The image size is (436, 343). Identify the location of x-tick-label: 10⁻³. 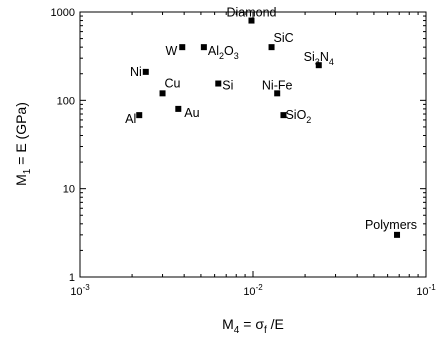
(80, 290).